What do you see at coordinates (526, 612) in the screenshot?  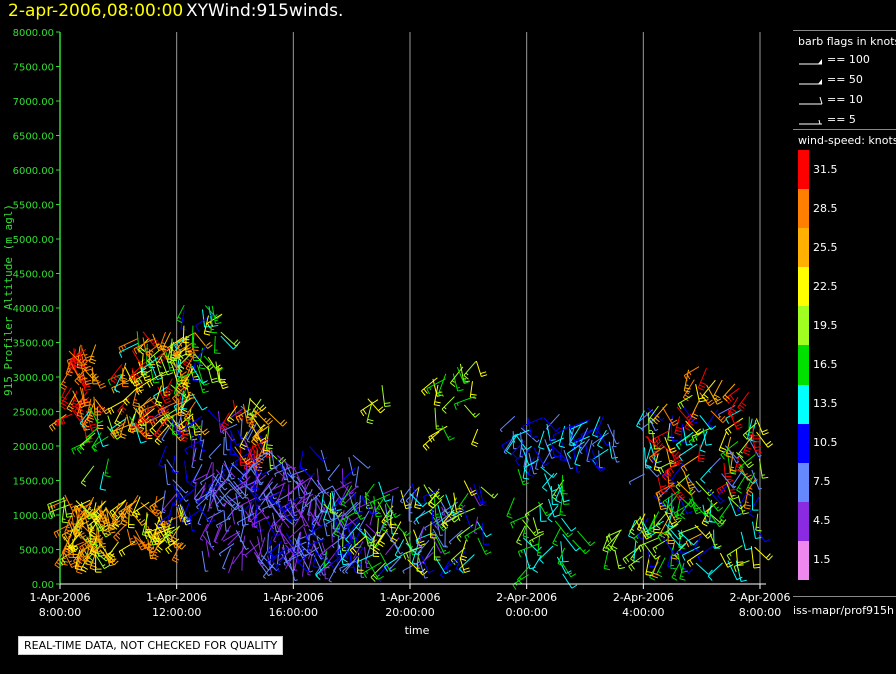 I see `x-tick-label-time: 0:00:00` at bounding box center [526, 612].